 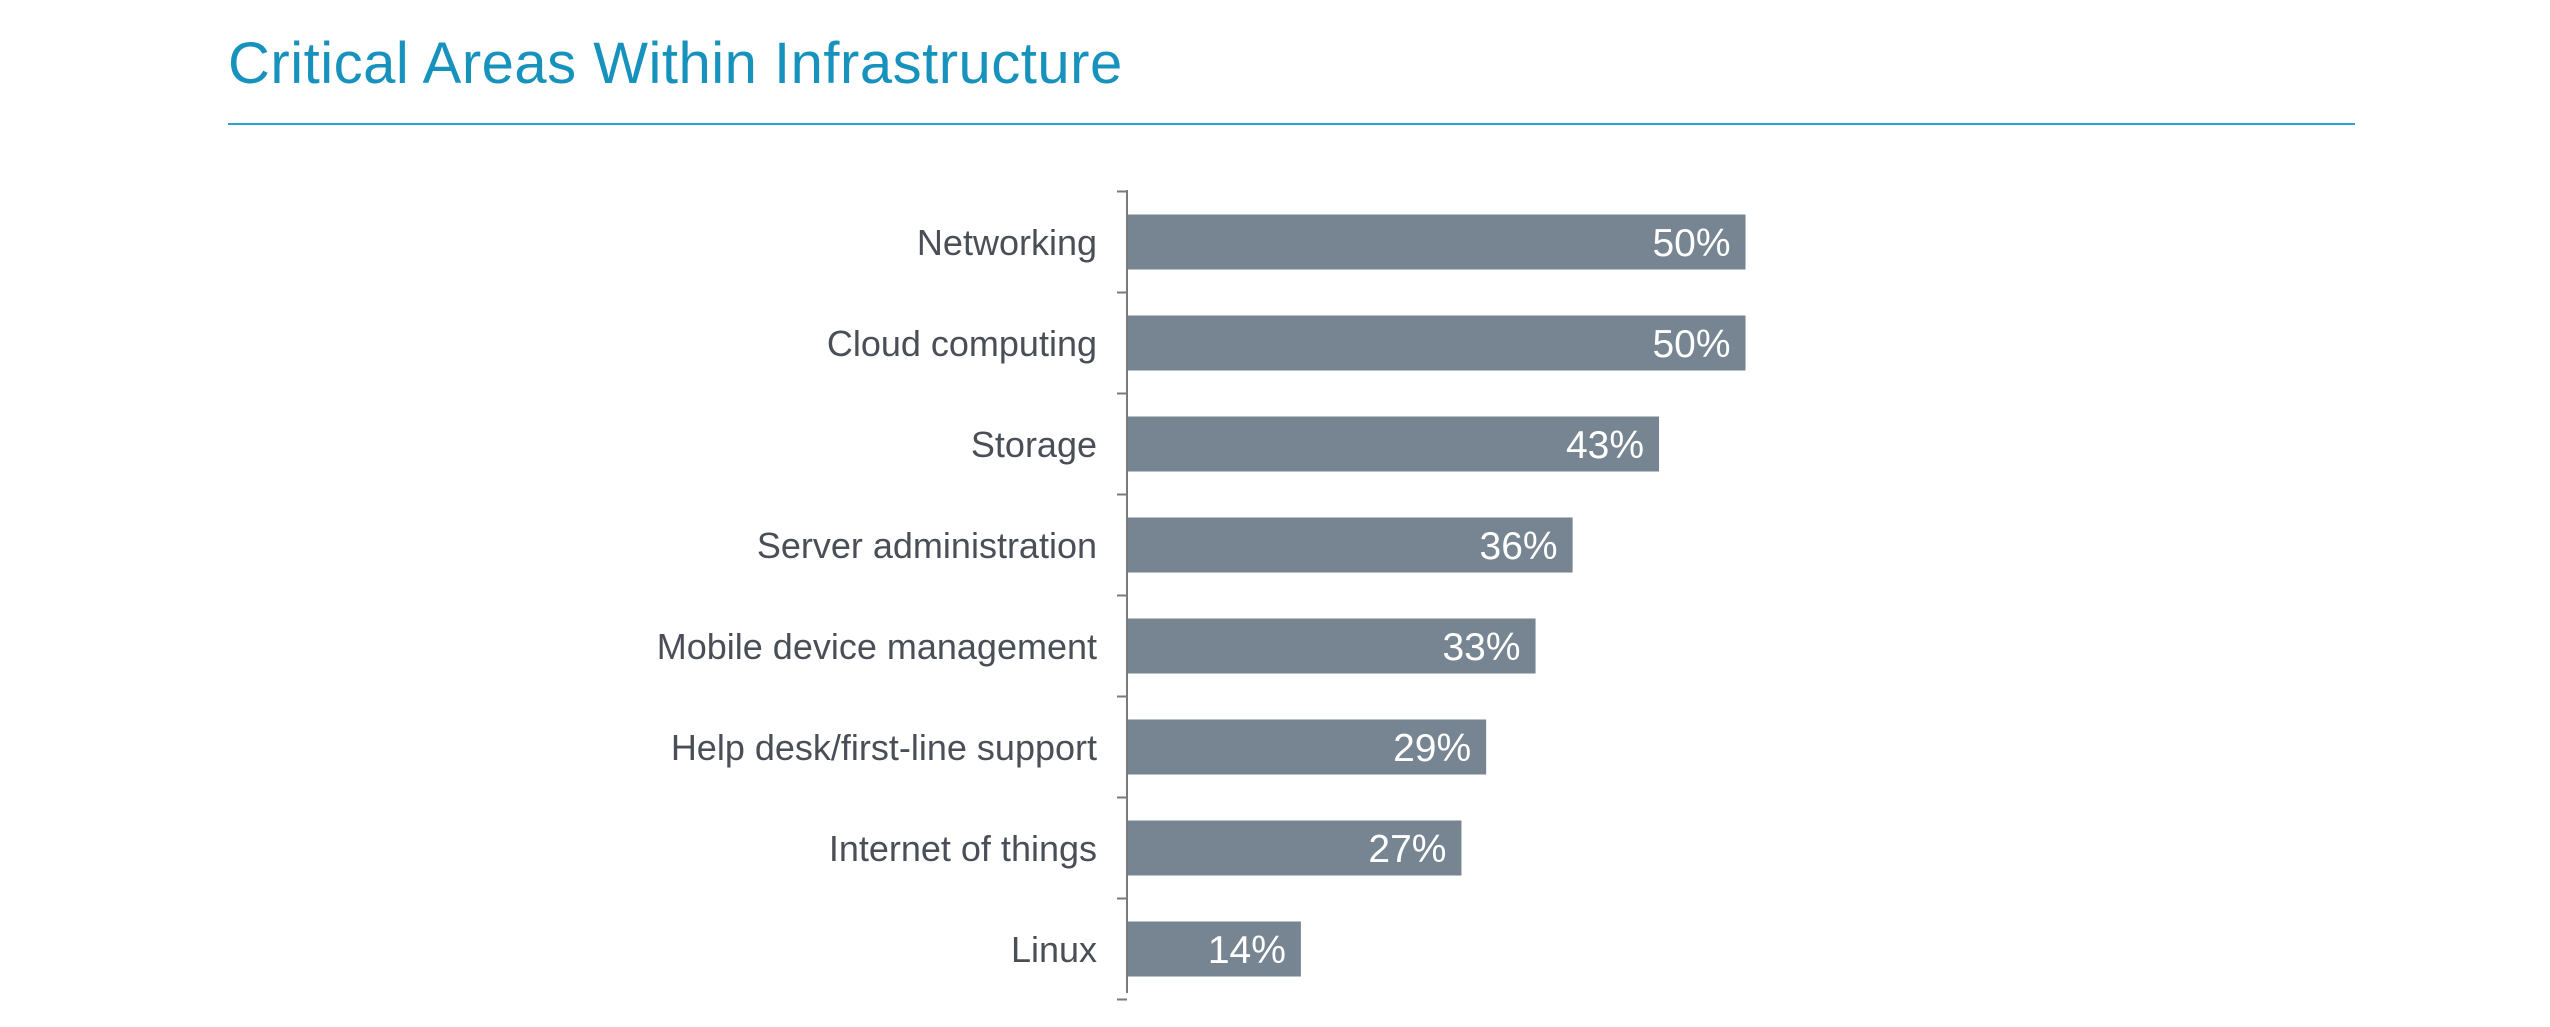 I want to click on category-label: Mobile device management, so click(x=877, y=646).